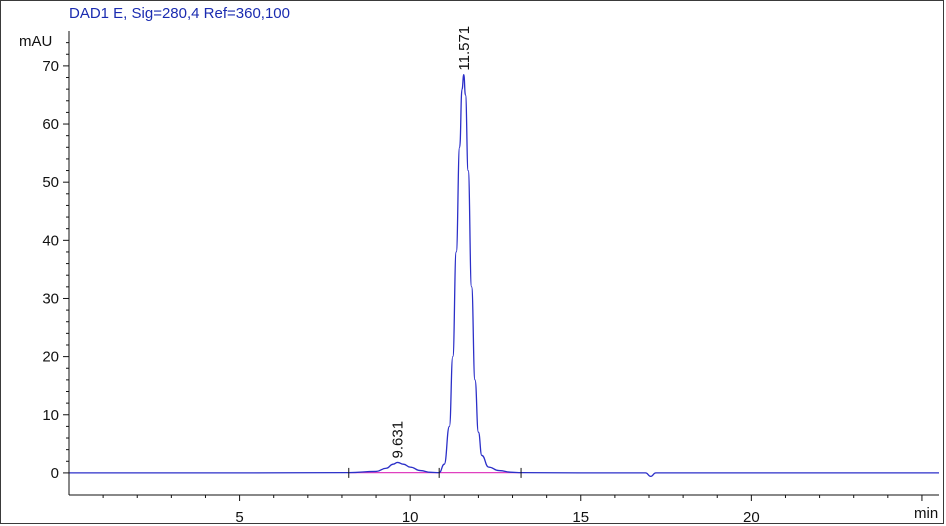 This screenshot has height=526, width=946. Describe the element at coordinates (179, 13) in the screenshot. I see `signal-title: DAD1 E, Sig=280,4 Ref=360,100` at that location.